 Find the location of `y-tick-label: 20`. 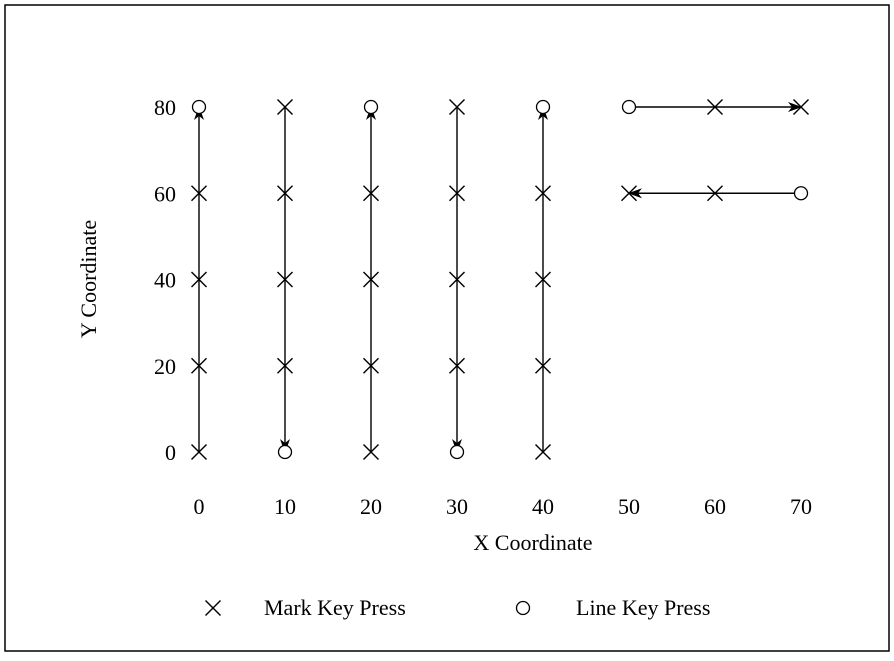

y-tick-label: 20 is located at coordinates (165, 366).